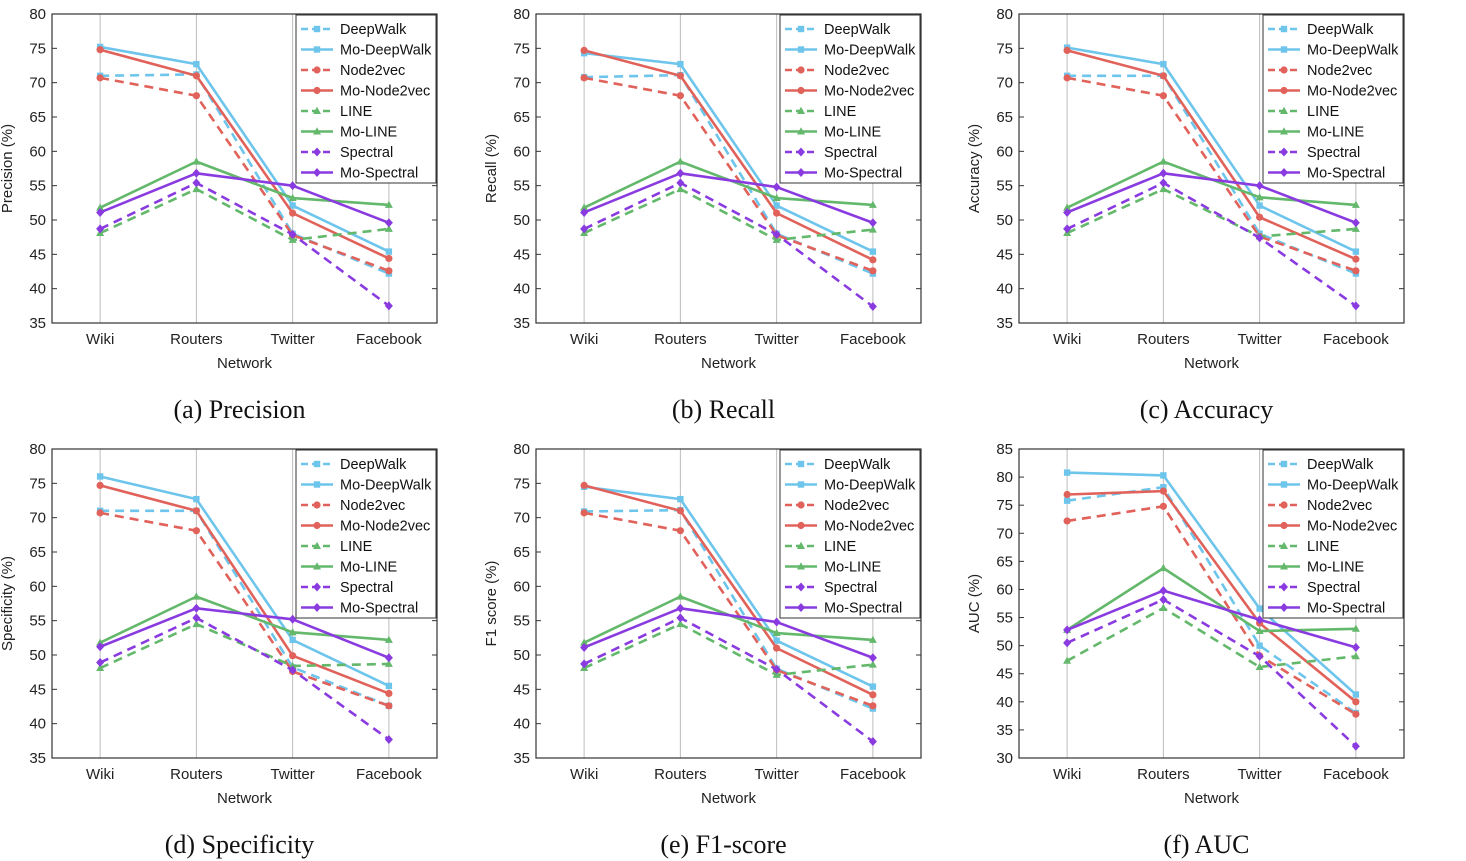 The height and width of the screenshot is (861, 1466). I want to click on series-mo-spectral, so click(244, 198).